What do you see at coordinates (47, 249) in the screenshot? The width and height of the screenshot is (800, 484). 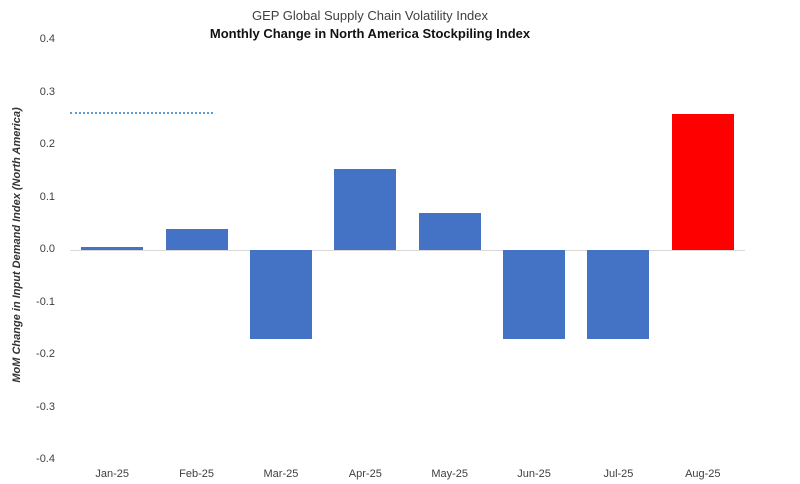 I see `y-tick-label: 0.0` at bounding box center [47, 249].